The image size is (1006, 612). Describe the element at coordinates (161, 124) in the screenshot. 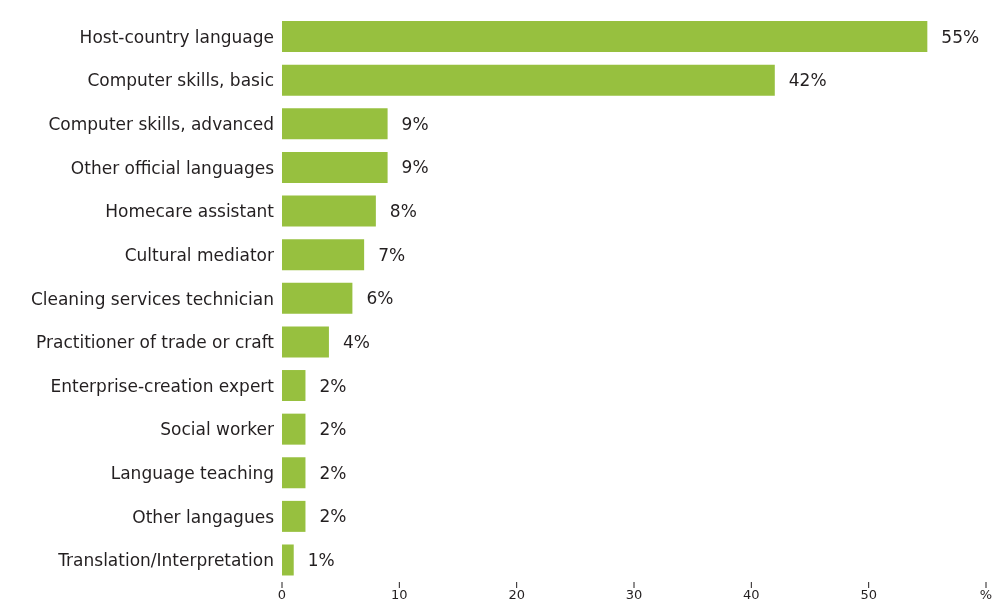

I see `y-tick-label: Computer skills, advanced` at that location.